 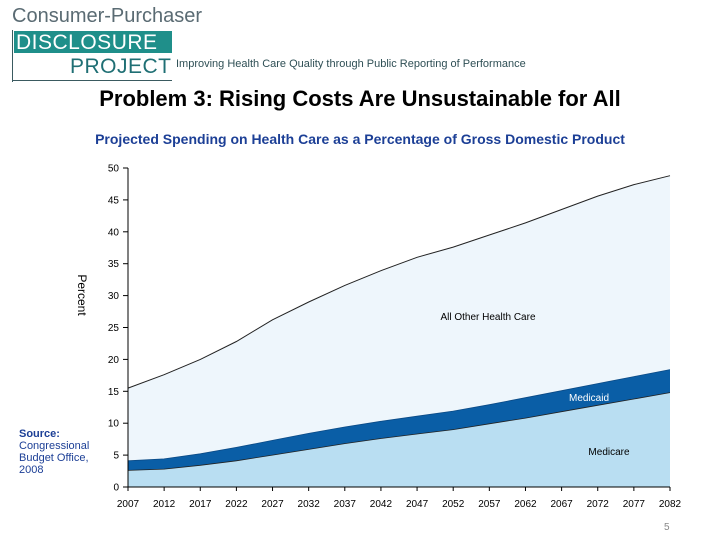 I want to click on x-tick-label: 2052, so click(x=453, y=504).